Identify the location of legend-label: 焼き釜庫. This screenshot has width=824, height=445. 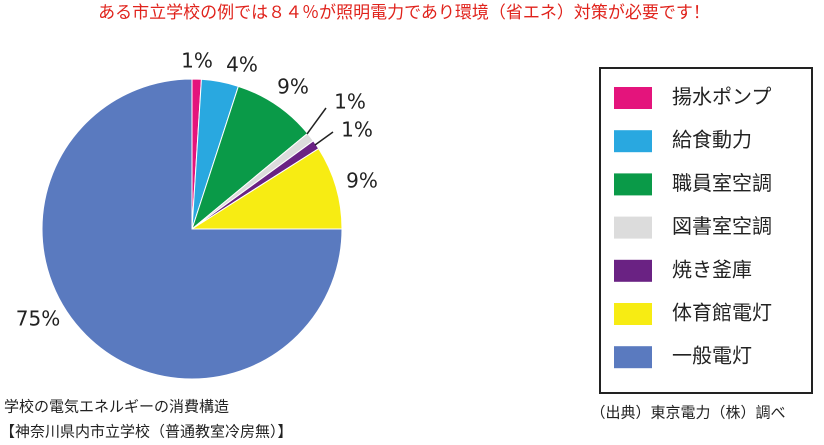
(712, 269).